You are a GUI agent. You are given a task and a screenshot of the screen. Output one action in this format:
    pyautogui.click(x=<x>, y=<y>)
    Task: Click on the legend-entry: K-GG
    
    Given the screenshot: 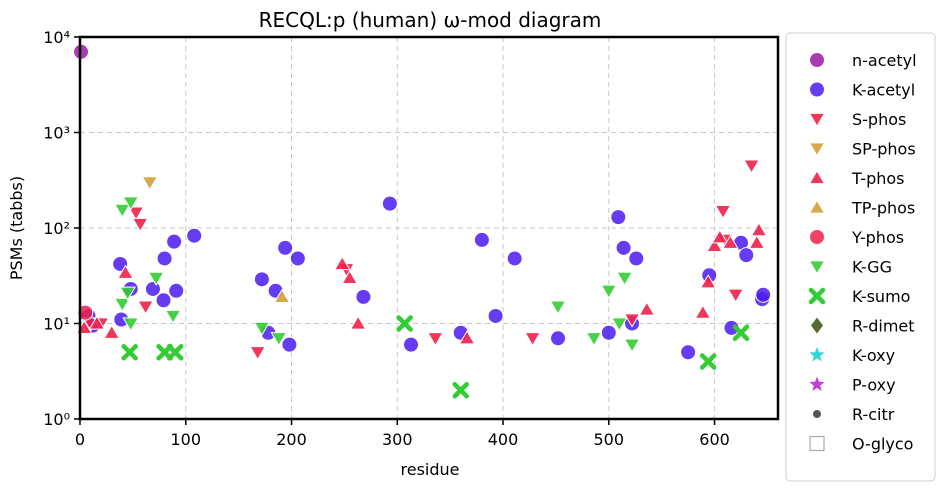 What is the action you would take?
    pyautogui.click(x=872, y=267)
    